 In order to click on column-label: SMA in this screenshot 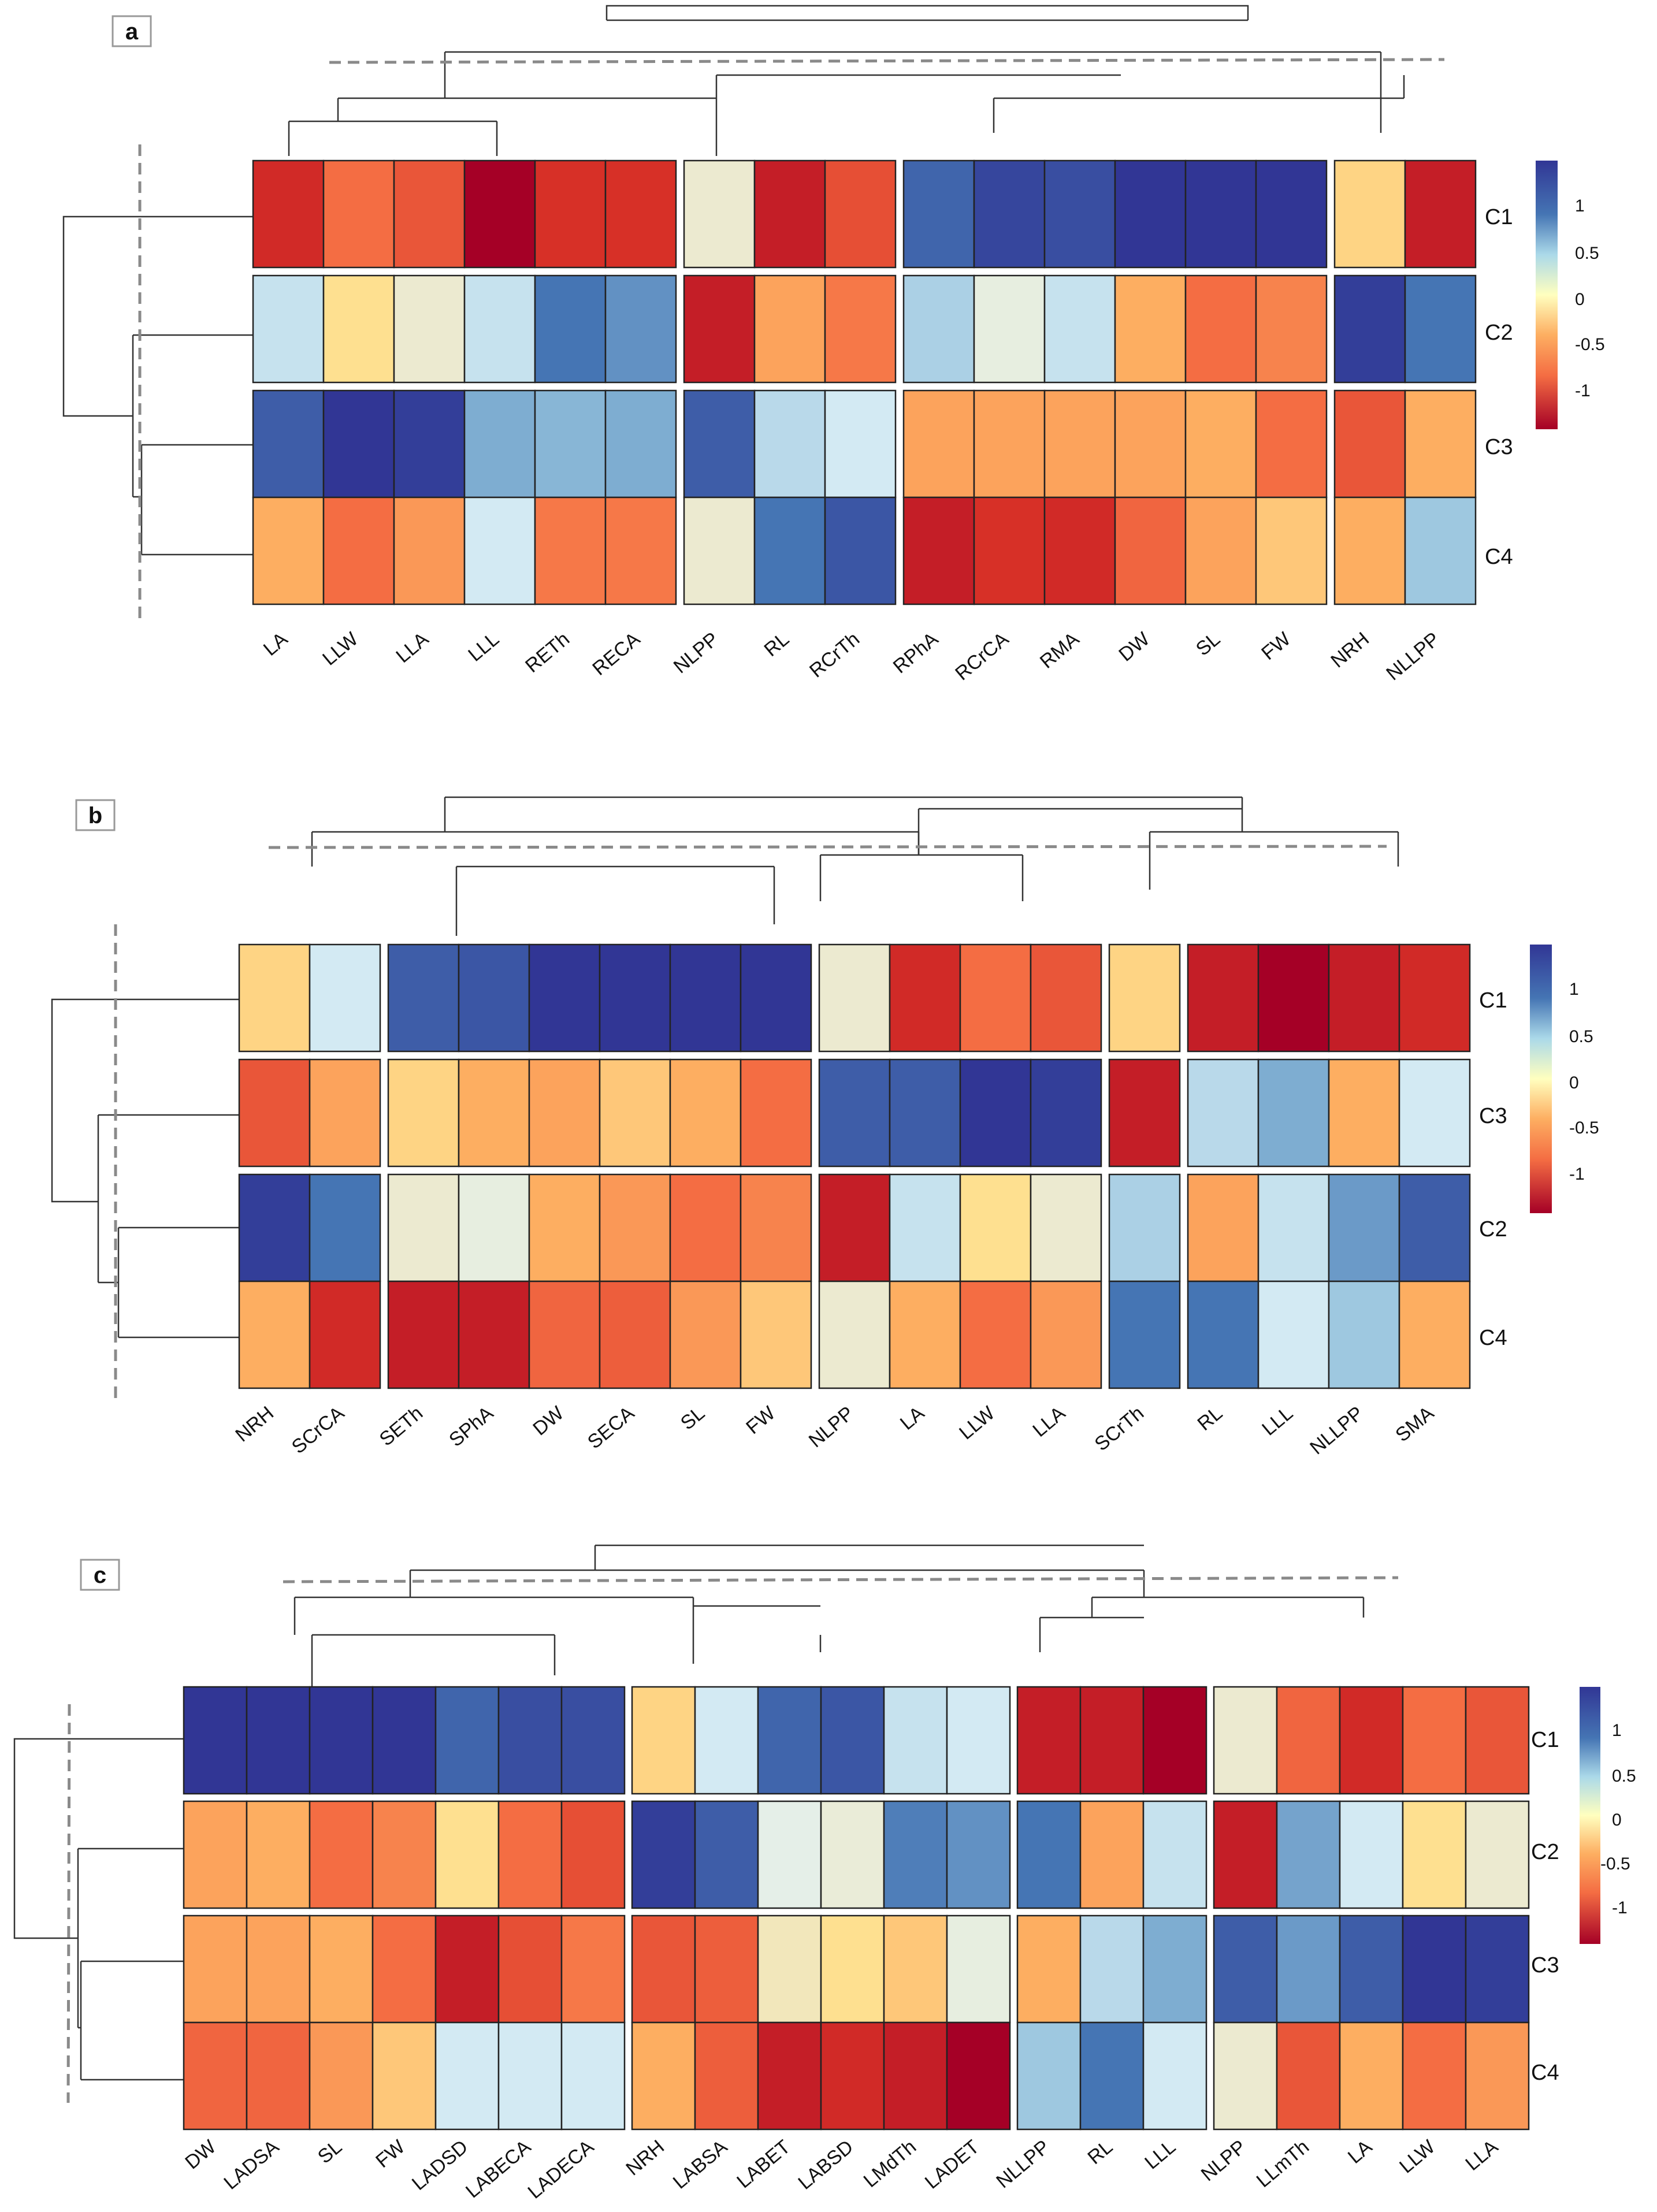, I will do `click(1414, 1424)`.